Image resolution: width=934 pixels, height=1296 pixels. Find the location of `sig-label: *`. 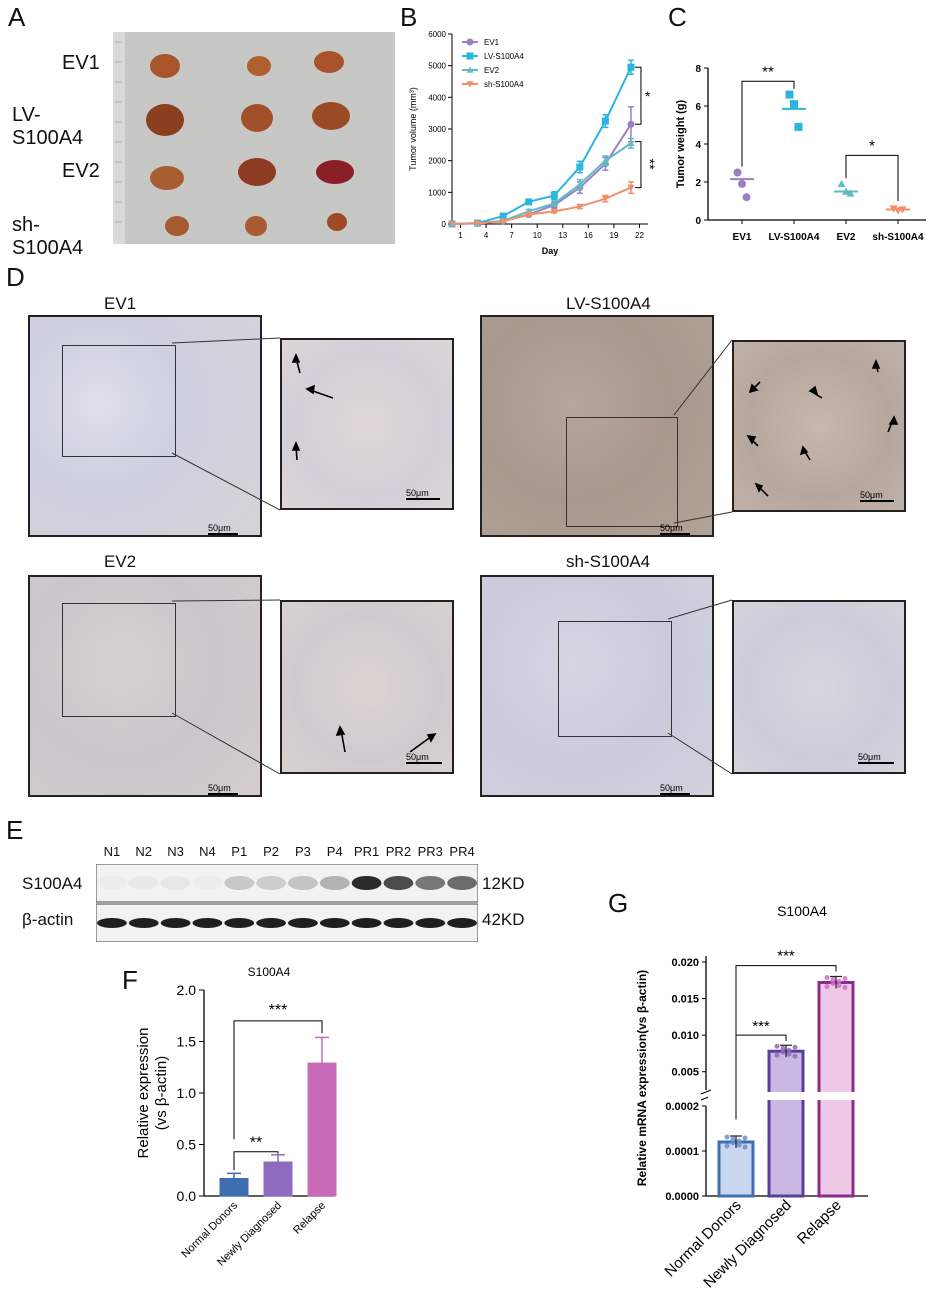

sig-label: * is located at coordinates (648, 96).